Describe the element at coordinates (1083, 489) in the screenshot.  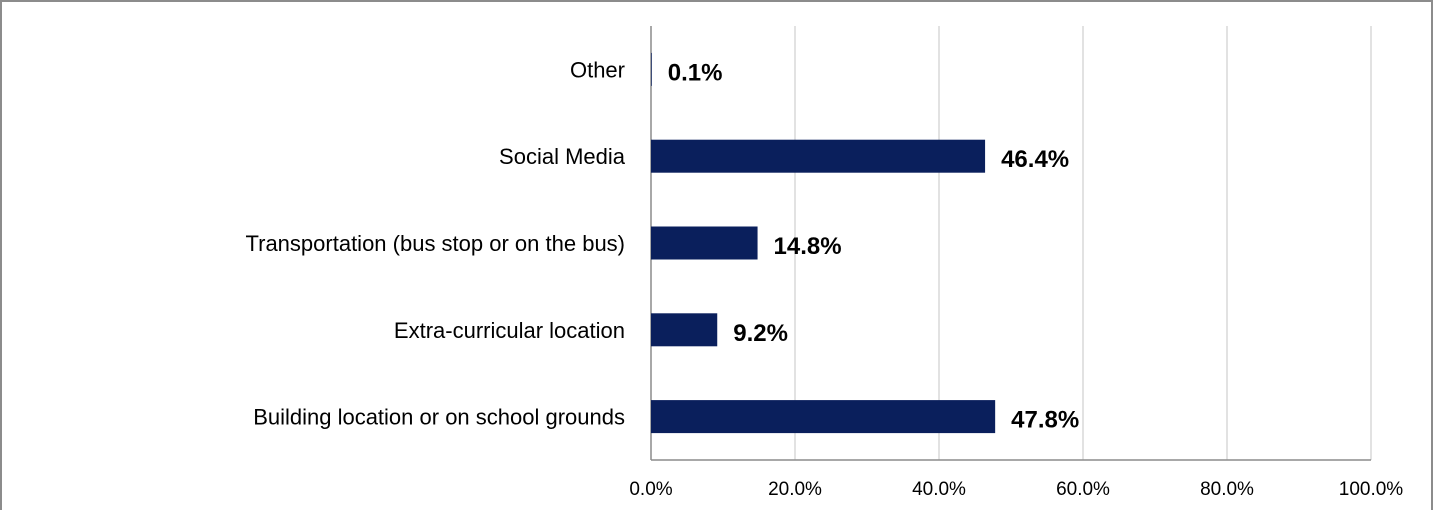
I see `x-tick-label: 60.0%` at that location.